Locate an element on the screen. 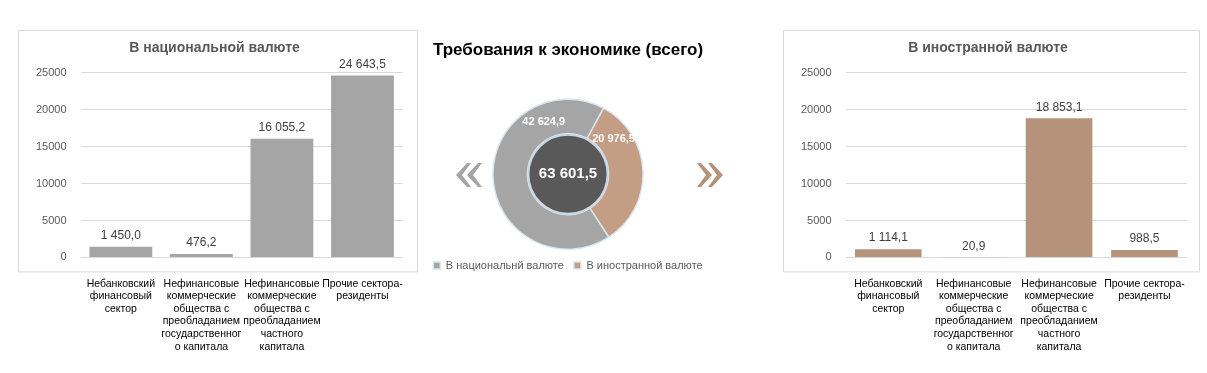  data-label: 476,2 is located at coordinates (201, 242).